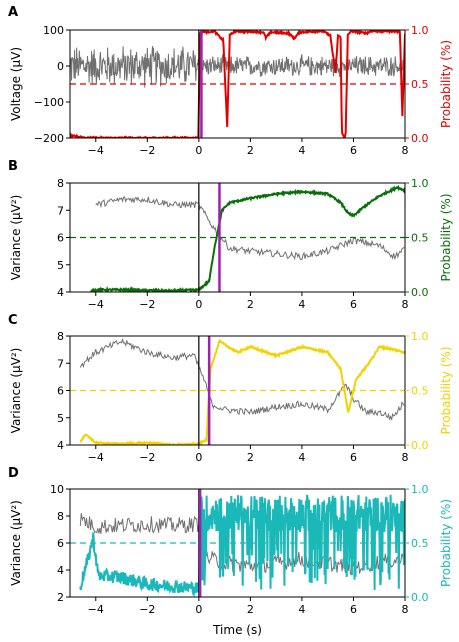 The width and height of the screenshot is (459, 642). I want to click on panel-label: B, so click(13, 166).